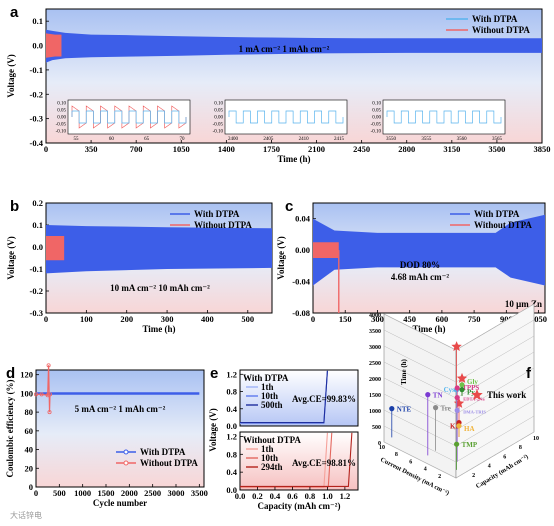 The height and width of the screenshot is (526, 554). I want to click on x-tick-label: 2500, so click(152, 493).